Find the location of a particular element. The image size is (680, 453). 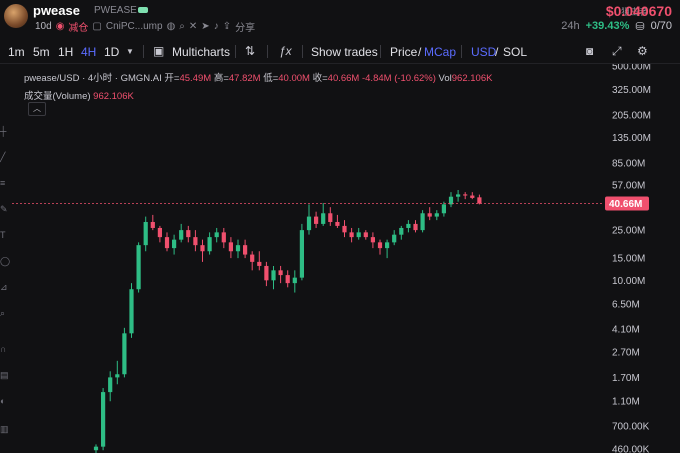

y-tick-label: 1.10M is located at coordinates (626, 402).